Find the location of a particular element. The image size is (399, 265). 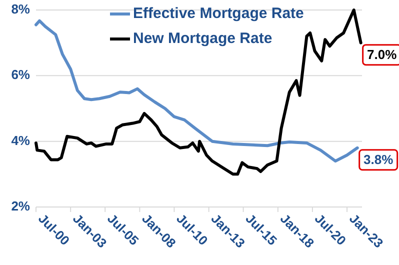

annotation: 7.0% is located at coordinates (382, 54).